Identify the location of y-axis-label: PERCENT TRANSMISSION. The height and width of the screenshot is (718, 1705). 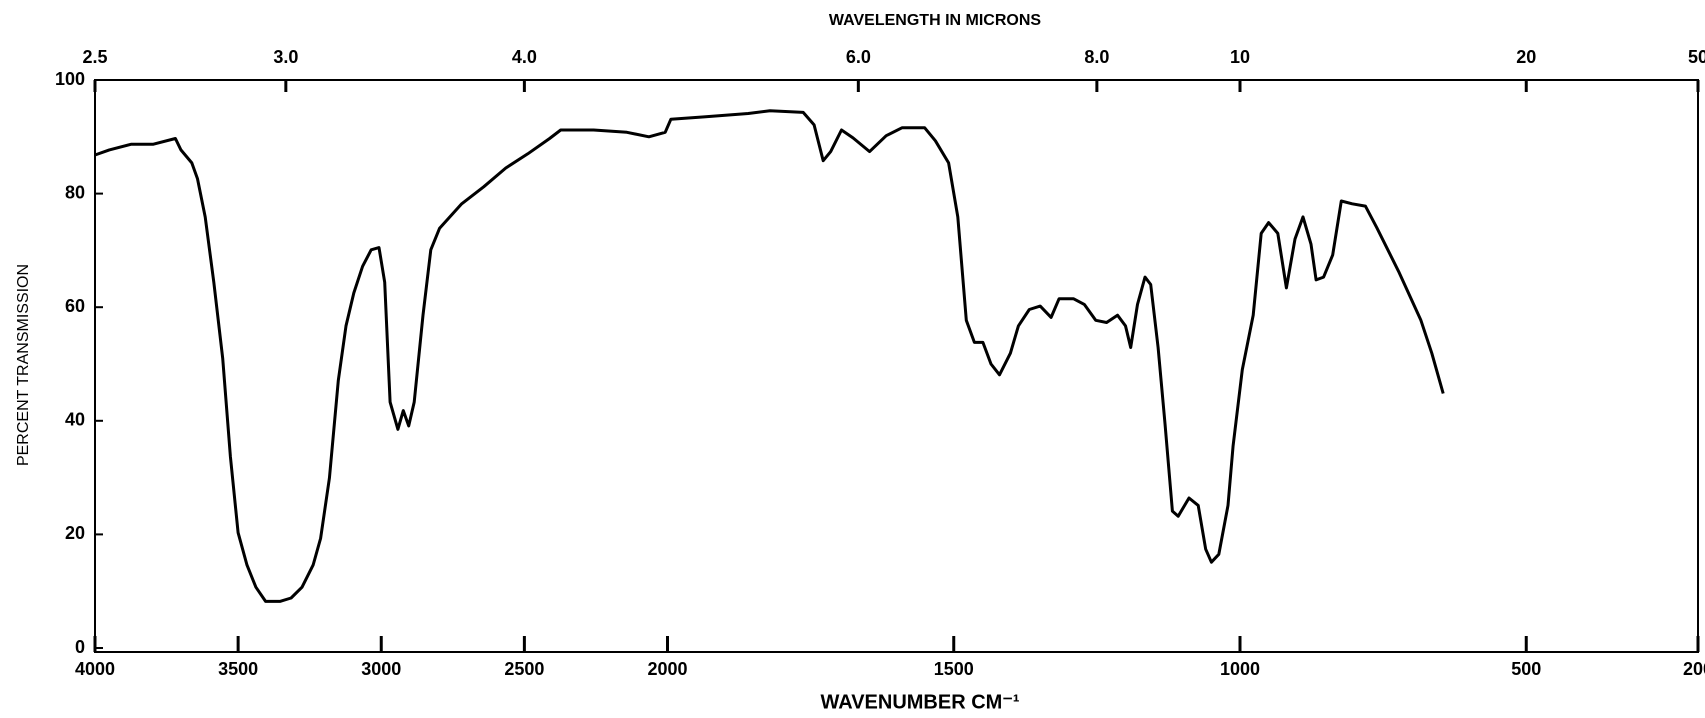
(23, 365).